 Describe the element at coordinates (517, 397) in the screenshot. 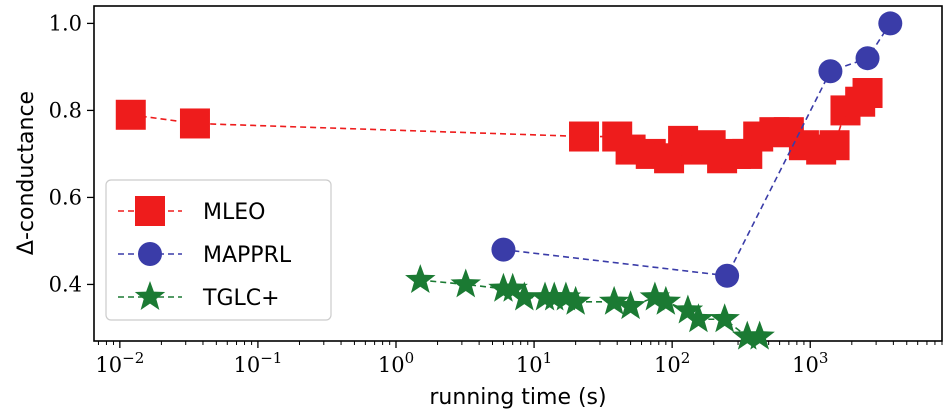

I see `x-axis-label: running time (s)` at that location.